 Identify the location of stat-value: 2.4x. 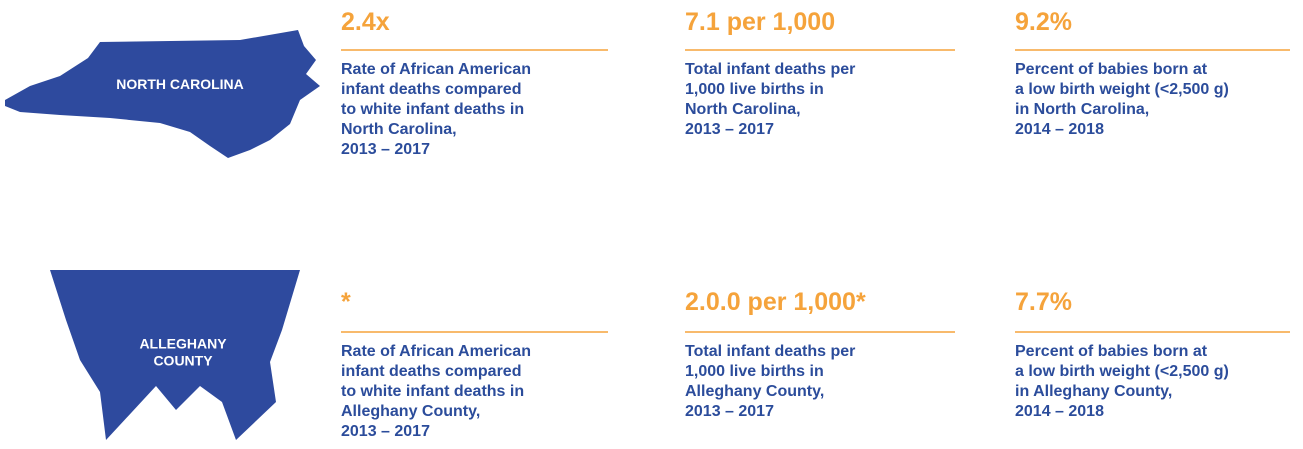
(365, 22).